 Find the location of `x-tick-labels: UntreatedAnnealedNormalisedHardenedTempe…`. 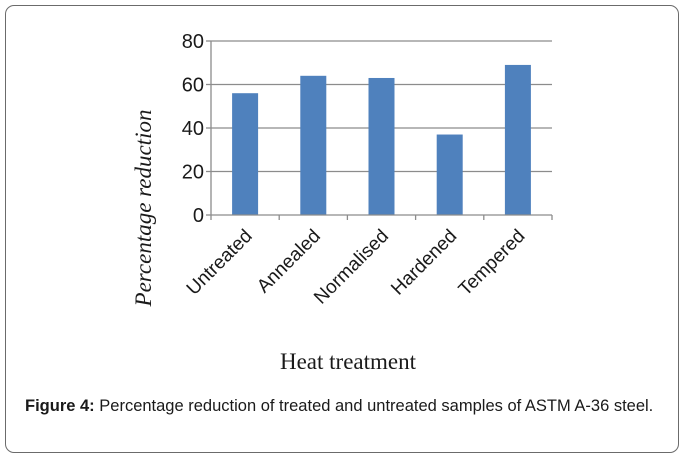

x-tick-labels: UntreatedAnnealedNormalisedHardenedTempe… is located at coordinates (356, 267).